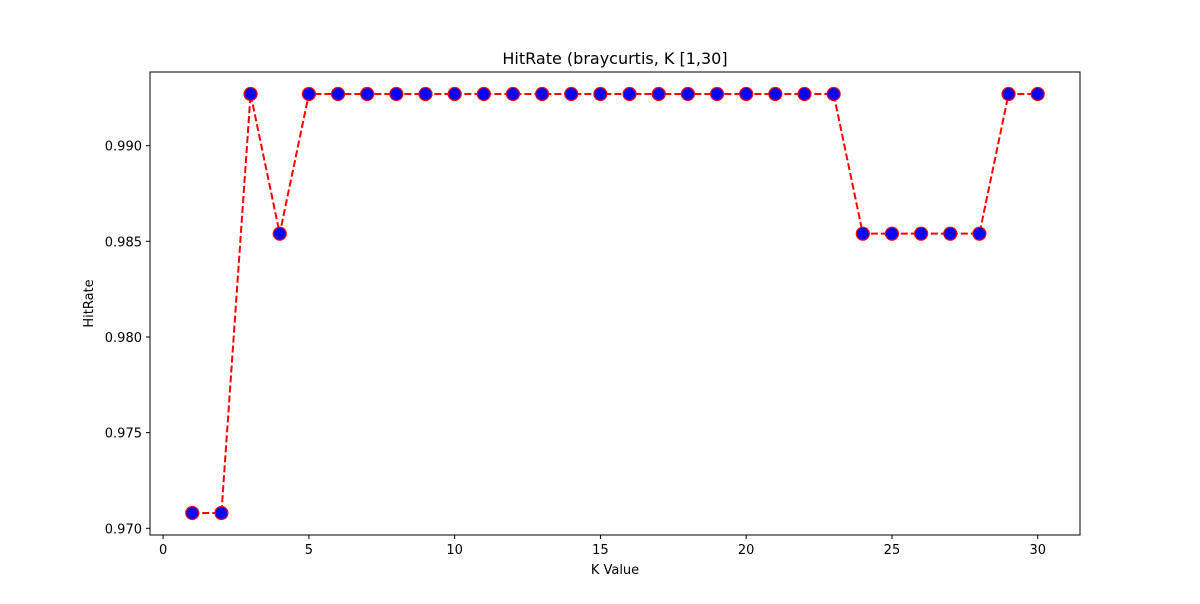 Image resolution: width=1200 pixels, height=604 pixels. I want to click on x-tick-label: 0, so click(163, 550).